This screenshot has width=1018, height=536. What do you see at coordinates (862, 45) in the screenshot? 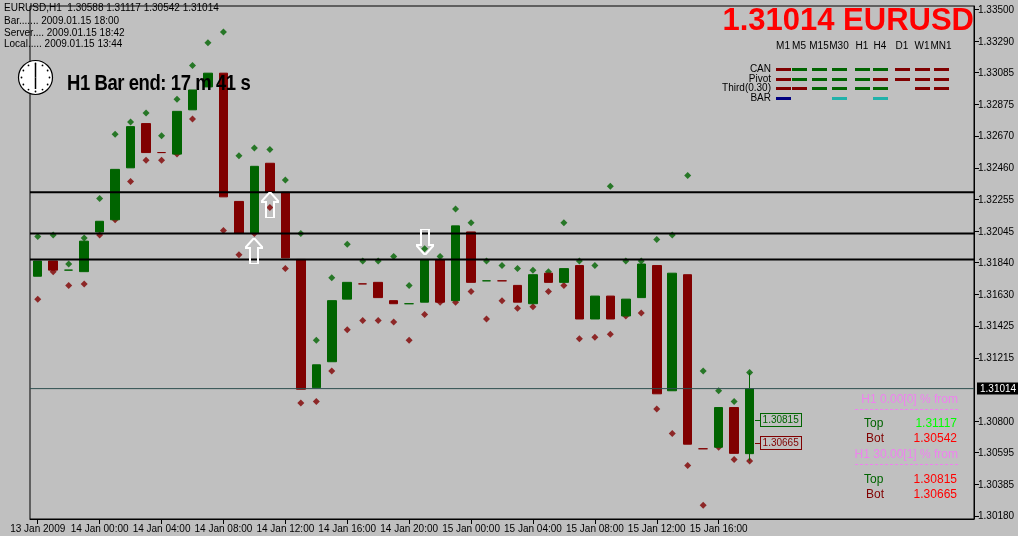
I see `annotation: H1` at bounding box center [862, 45].